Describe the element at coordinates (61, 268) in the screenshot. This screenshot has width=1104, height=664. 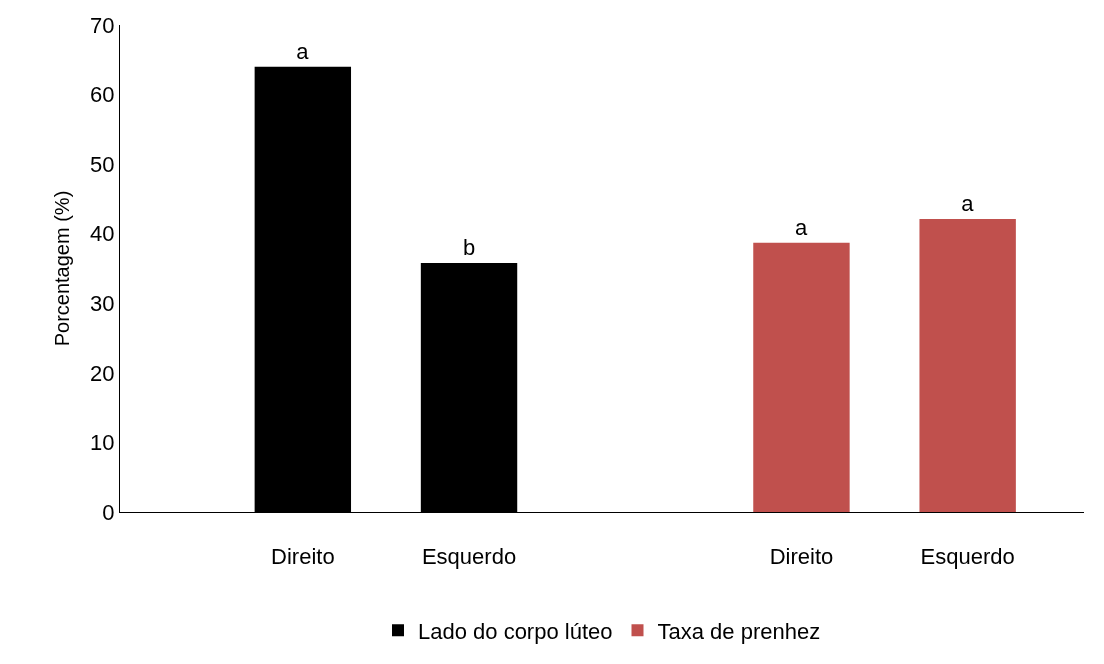
I see `y-axis-title: Porcentagem (%)` at that location.